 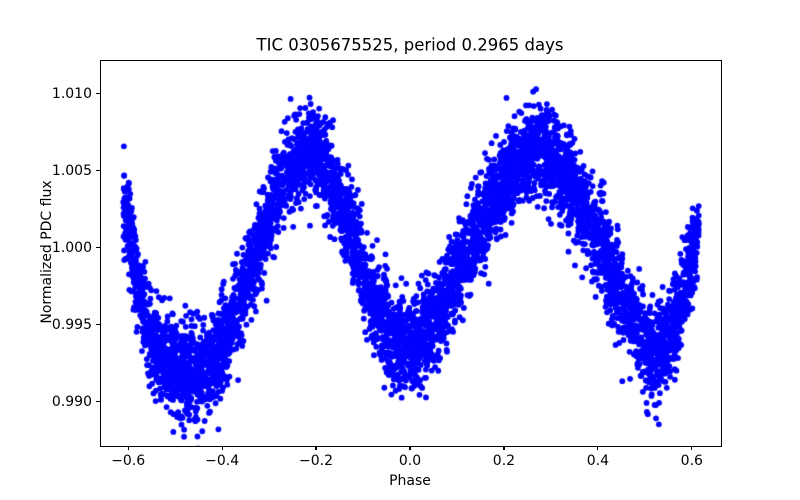 I want to click on x-axis-label: Phase, so click(x=410, y=481).